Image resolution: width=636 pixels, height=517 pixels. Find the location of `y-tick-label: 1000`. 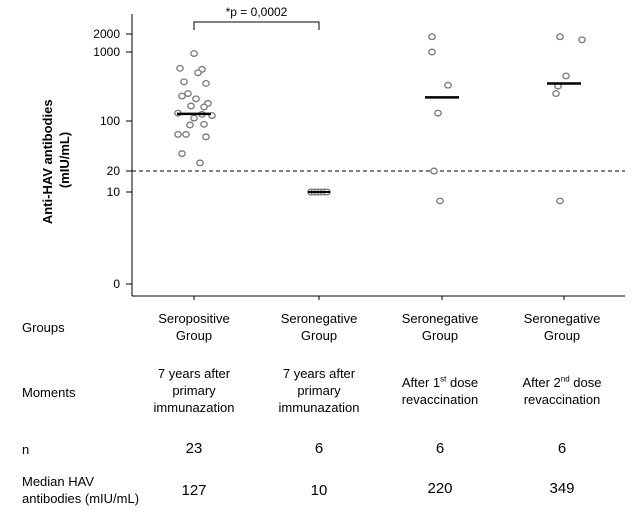

y-tick-label: 1000 is located at coordinates (106, 52).